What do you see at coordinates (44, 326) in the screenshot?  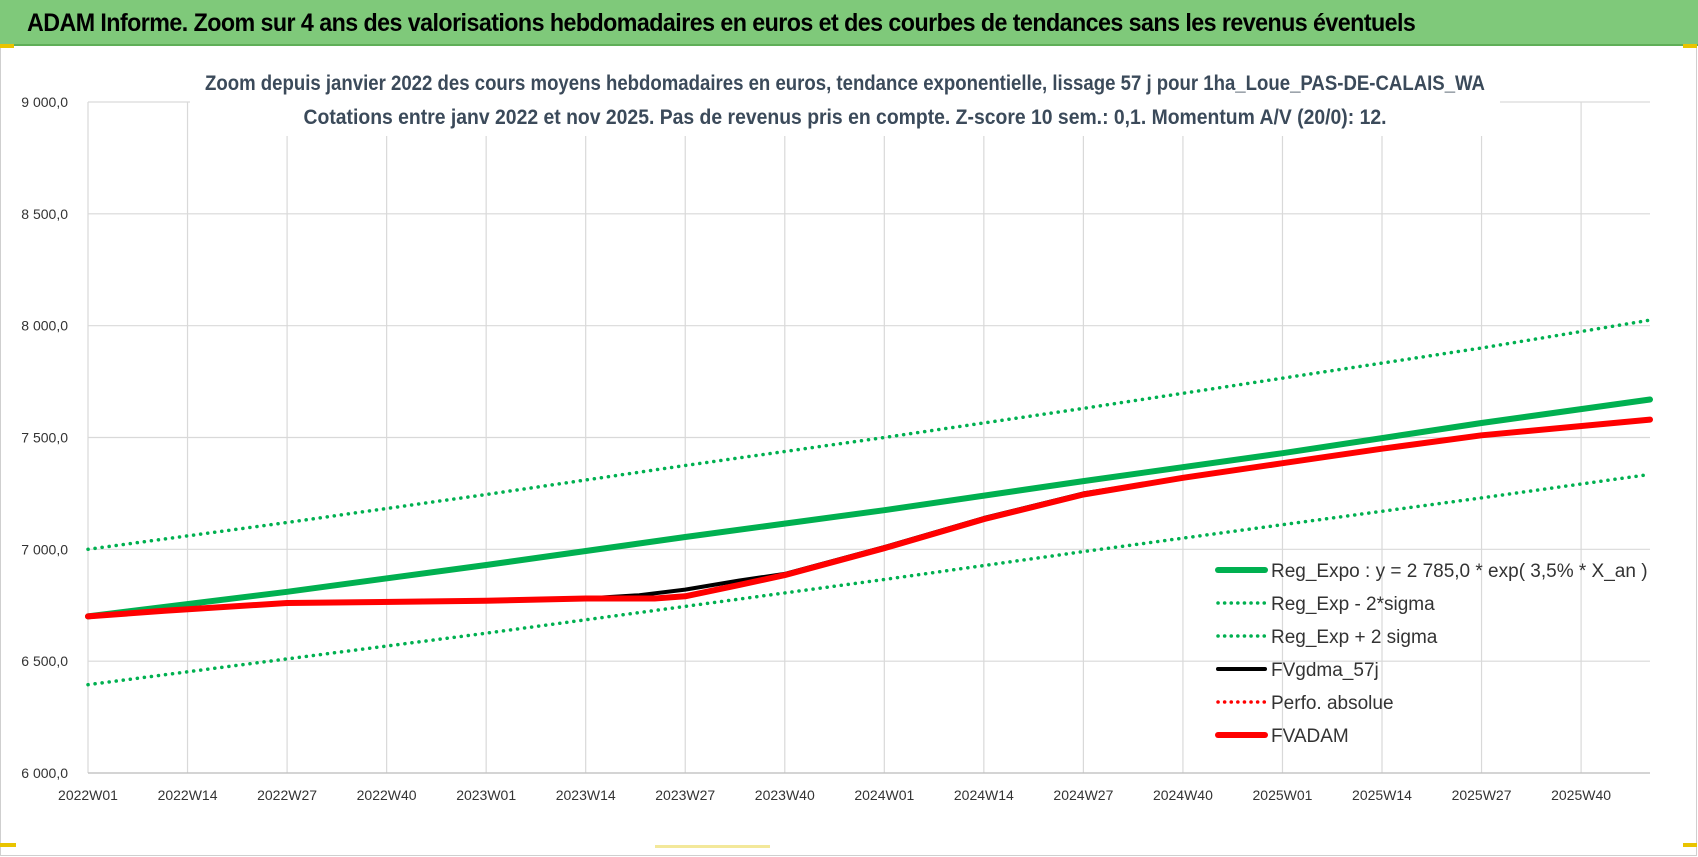 I see `y-tick-label: 8 000,0` at bounding box center [44, 326].